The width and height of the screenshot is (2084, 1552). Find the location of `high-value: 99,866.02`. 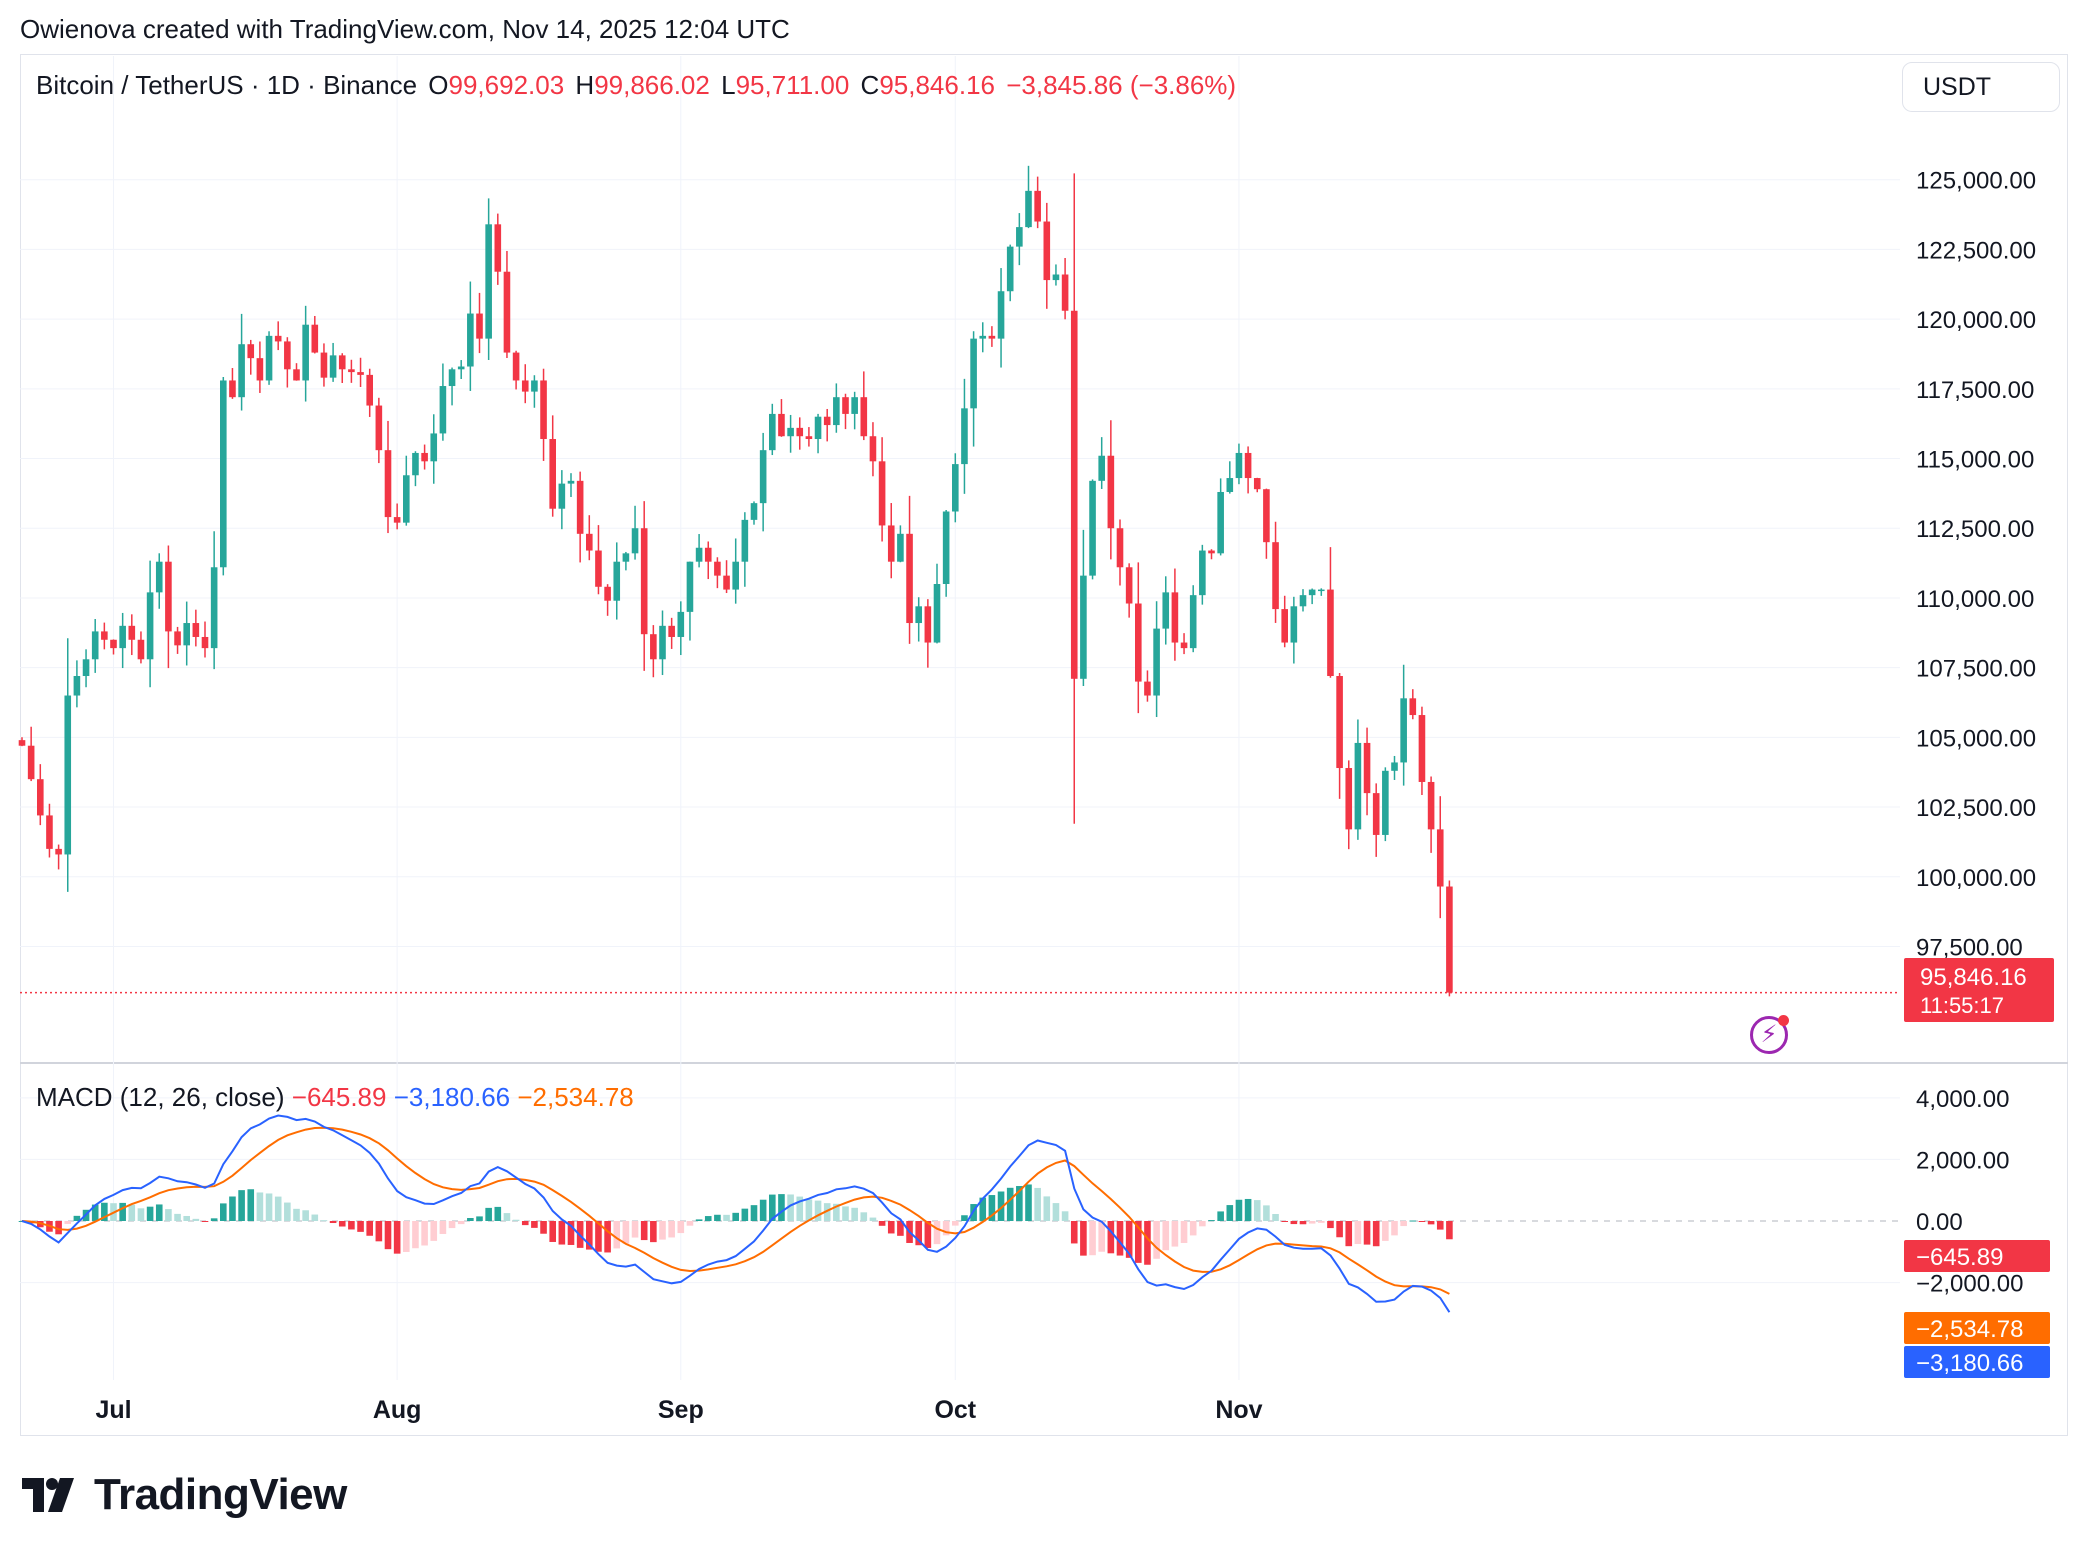

high-value: 99,866.02 is located at coordinates (652, 85).